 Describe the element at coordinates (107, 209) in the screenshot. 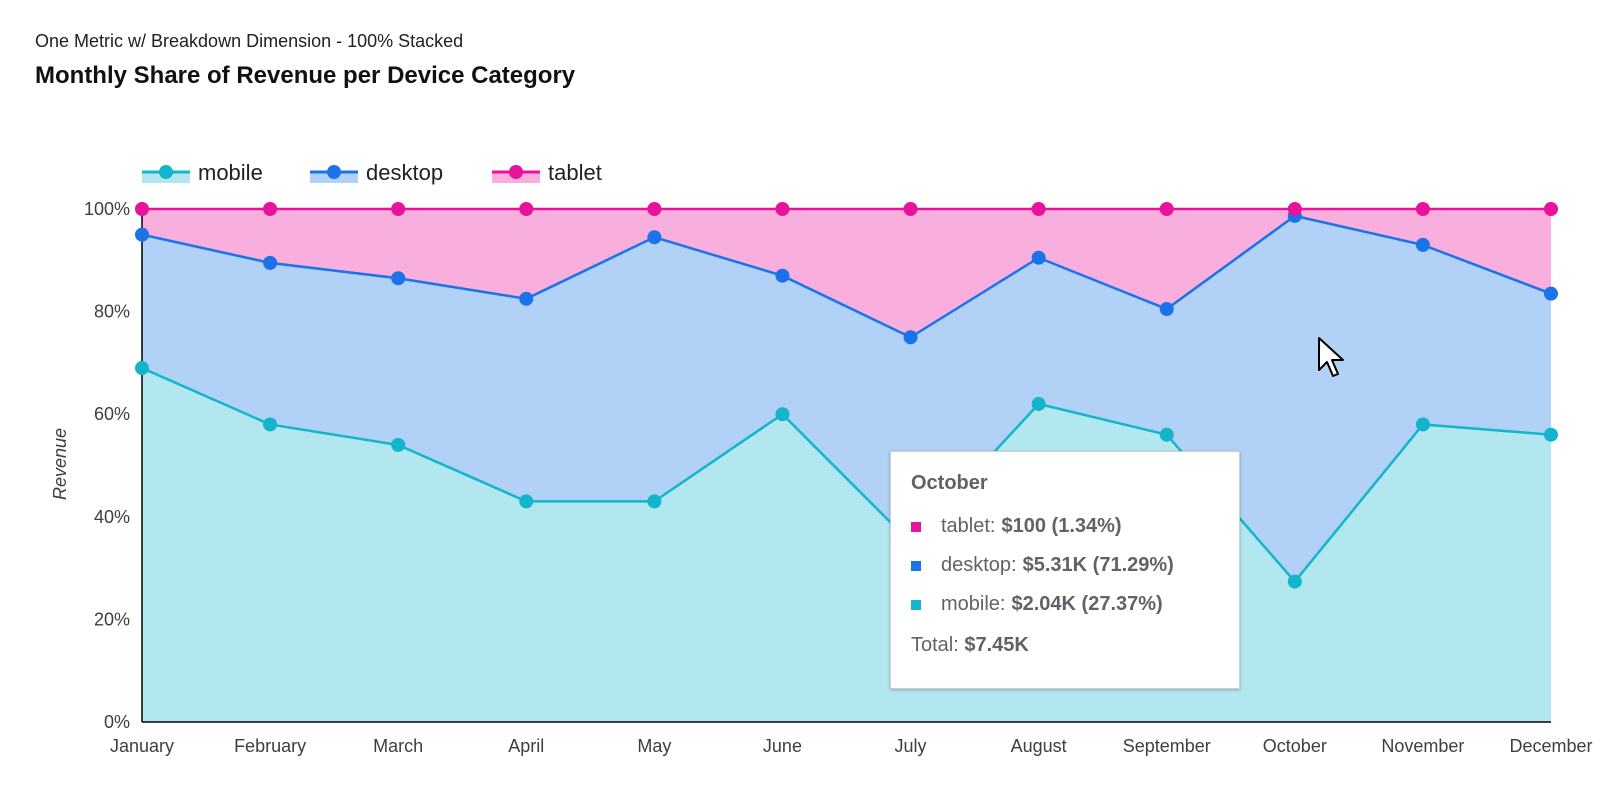

I see `y-tick-label: 100%` at that location.